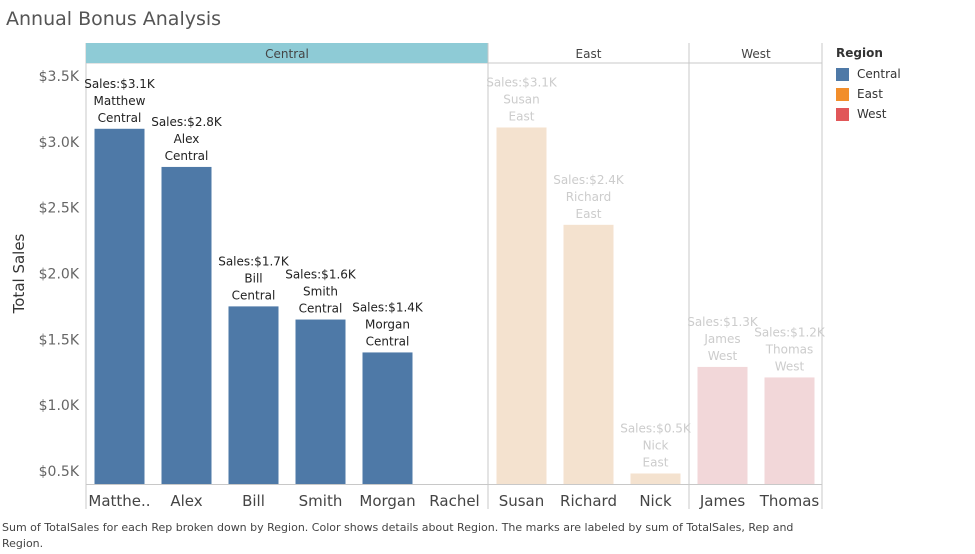  Describe the element at coordinates (59, 275) in the screenshot. I see `y-tick-label: $2.0K` at that location.